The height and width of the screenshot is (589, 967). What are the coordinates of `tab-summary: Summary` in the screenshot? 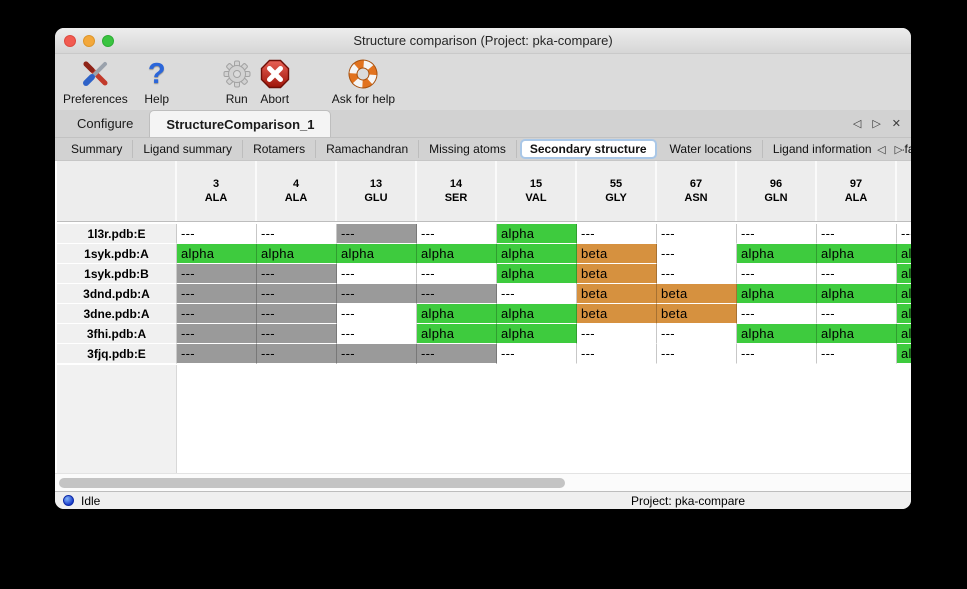 It's located at (97, 149).